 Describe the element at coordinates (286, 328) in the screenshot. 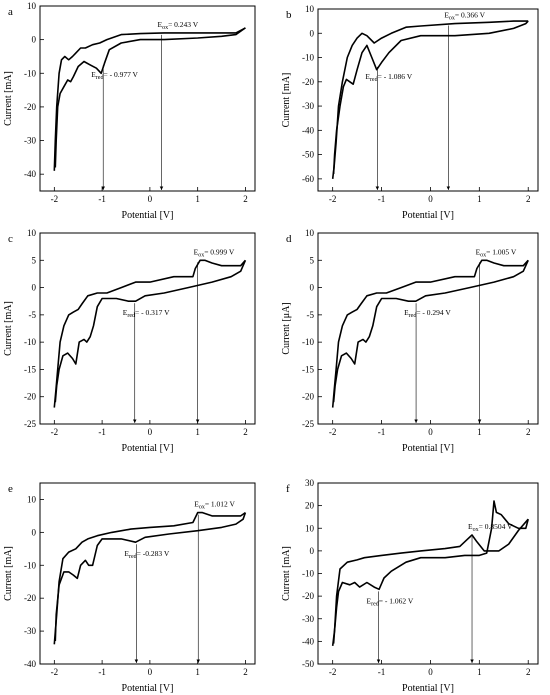

I see `y-axis-label: Current [μA]` at that location.